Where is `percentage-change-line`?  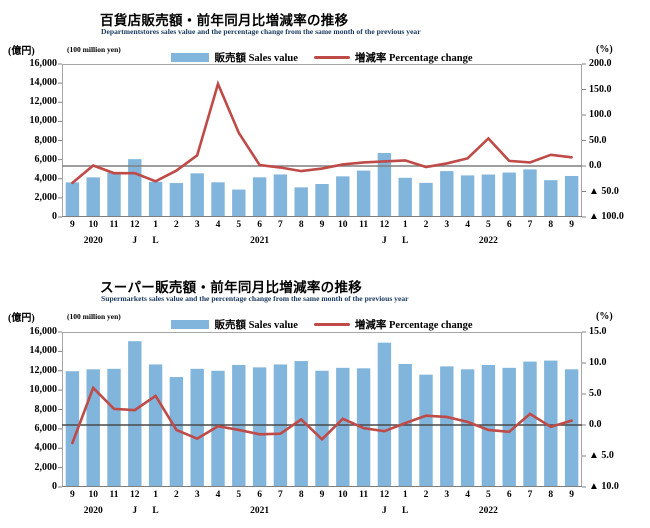
percentage-change-line is located at coordinates (322, 415).